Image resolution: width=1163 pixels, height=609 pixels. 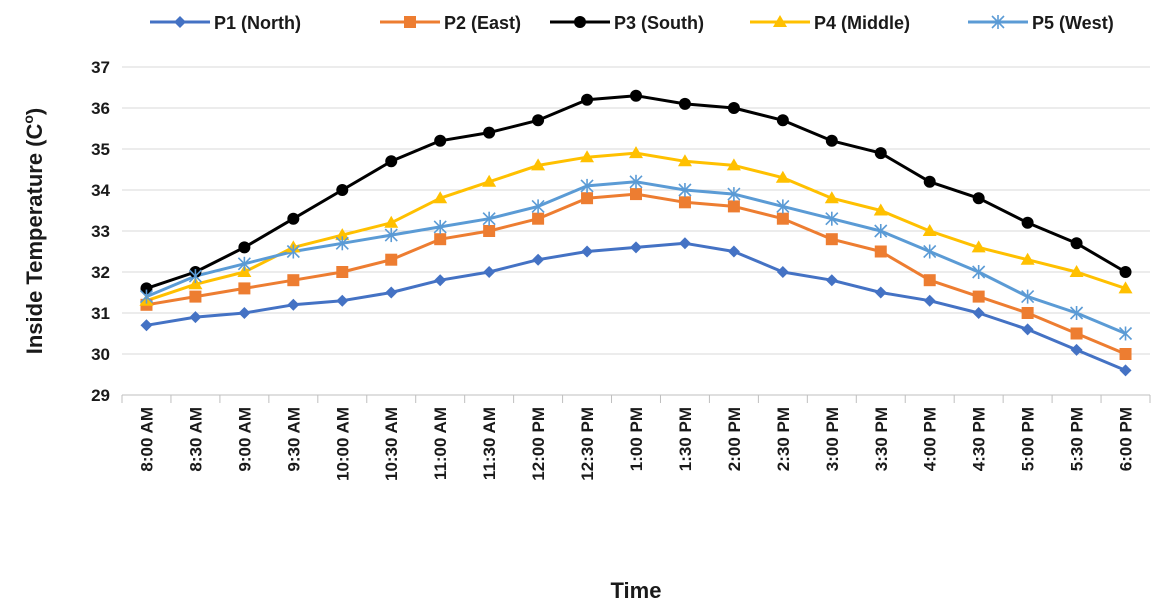 I want to click on x-tick-label: 12:30 PM, so click(x=587, y=444).